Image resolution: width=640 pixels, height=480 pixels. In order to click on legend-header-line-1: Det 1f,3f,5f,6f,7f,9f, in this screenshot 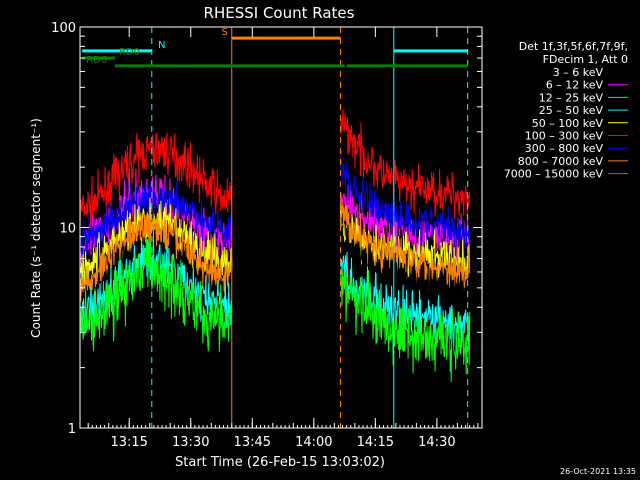, I will do `click(573, 46)`.